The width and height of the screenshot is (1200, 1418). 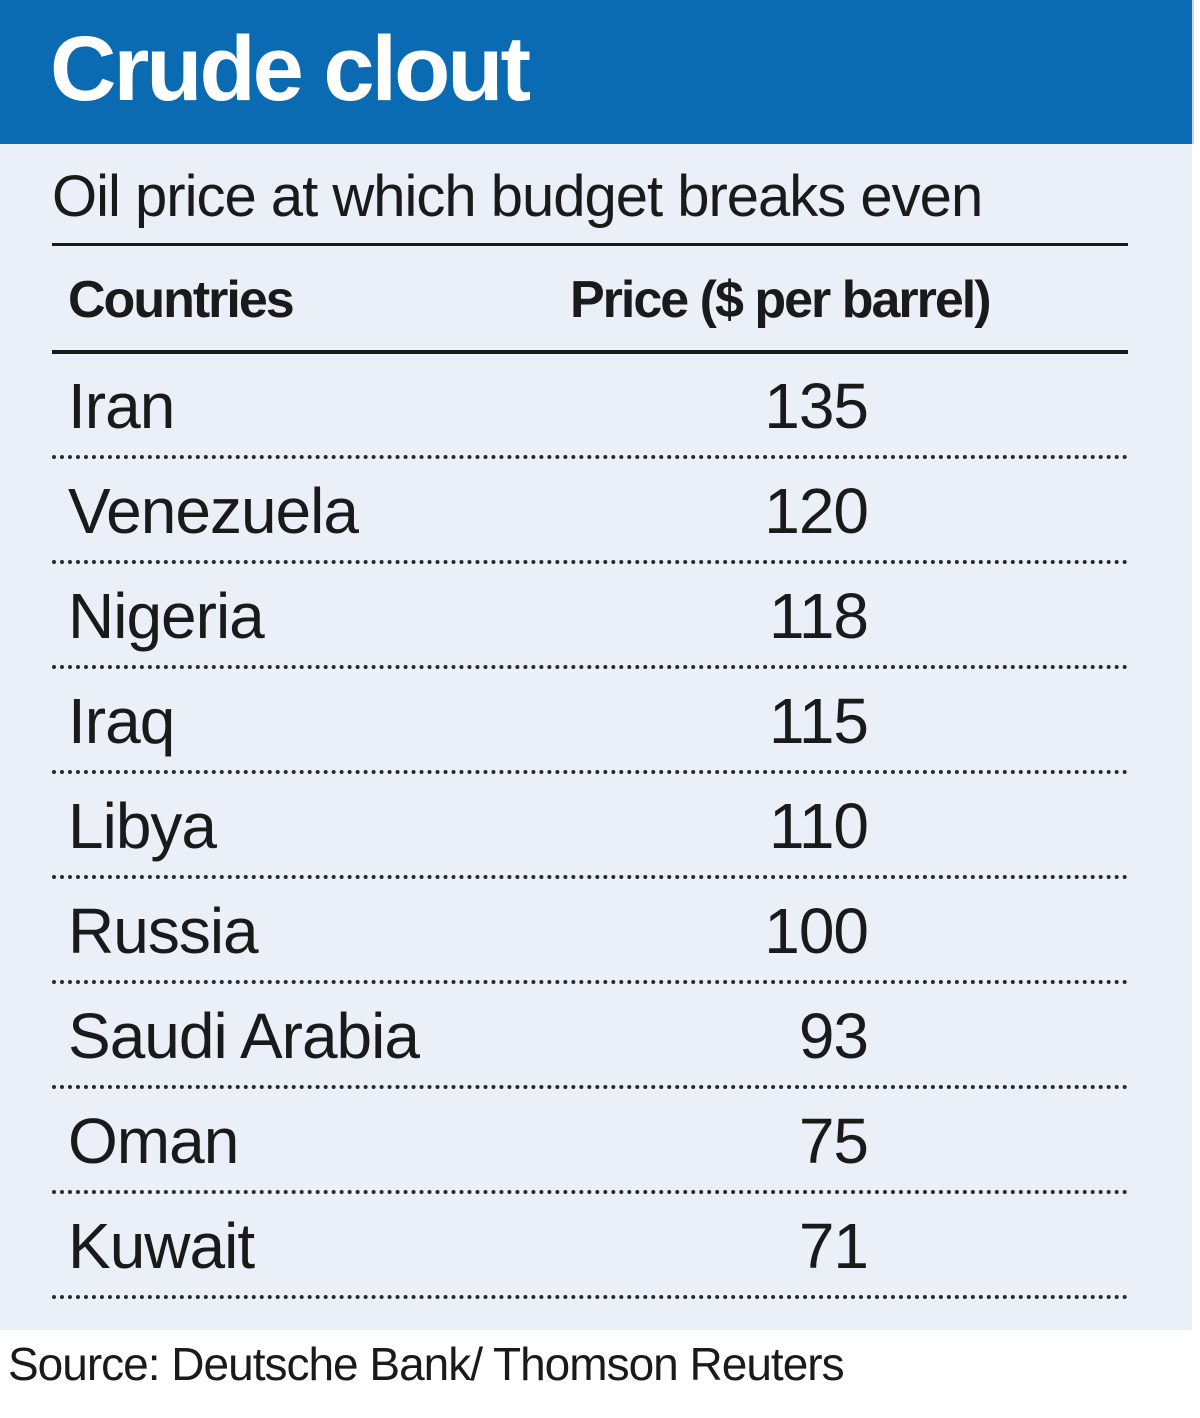 I want to click on price-cell: 118, so click(x=818, y=616).